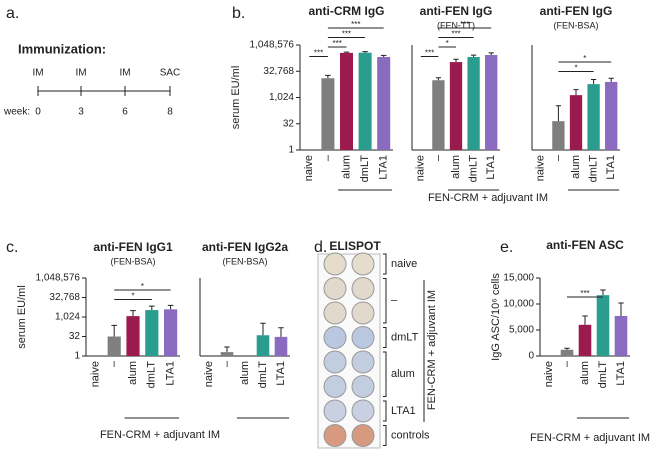 This screenshot has width=658, height=450. I want to click on panel-label: a., so click(12, 13).